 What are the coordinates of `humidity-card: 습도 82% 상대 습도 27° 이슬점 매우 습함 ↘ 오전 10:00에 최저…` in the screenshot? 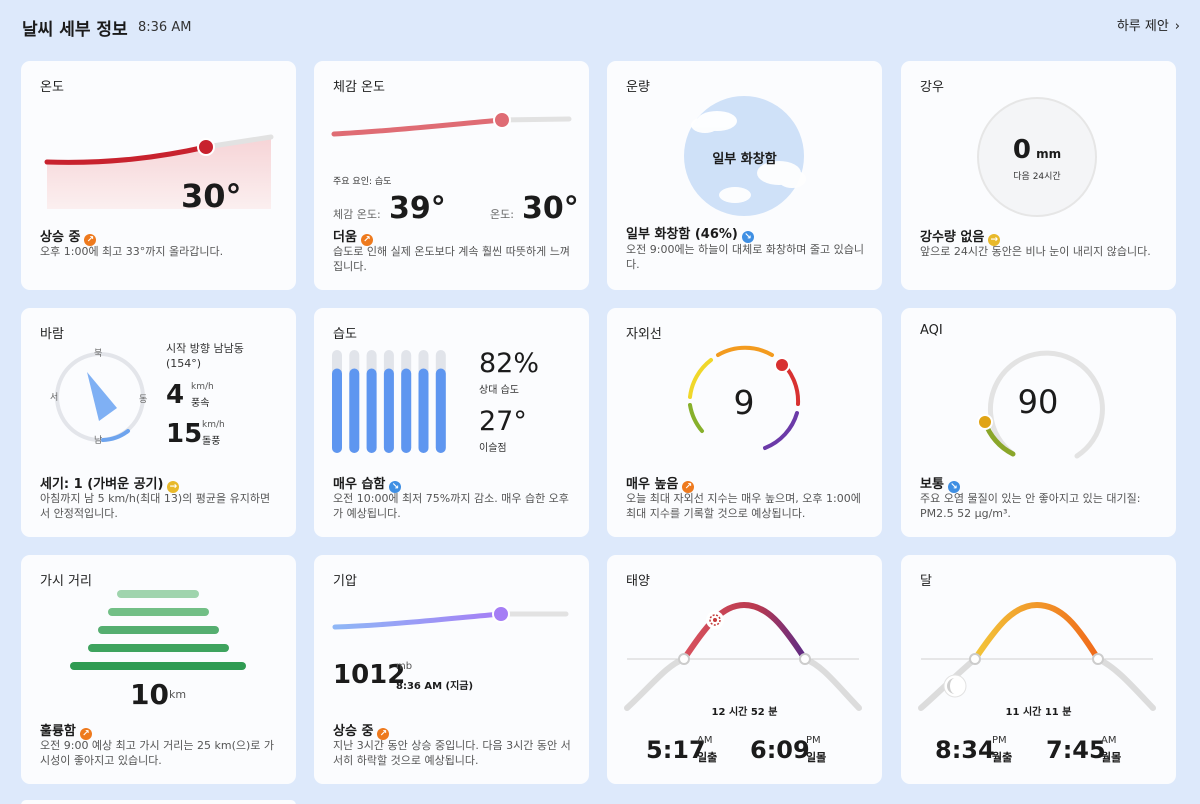 It's located at (451, 422).